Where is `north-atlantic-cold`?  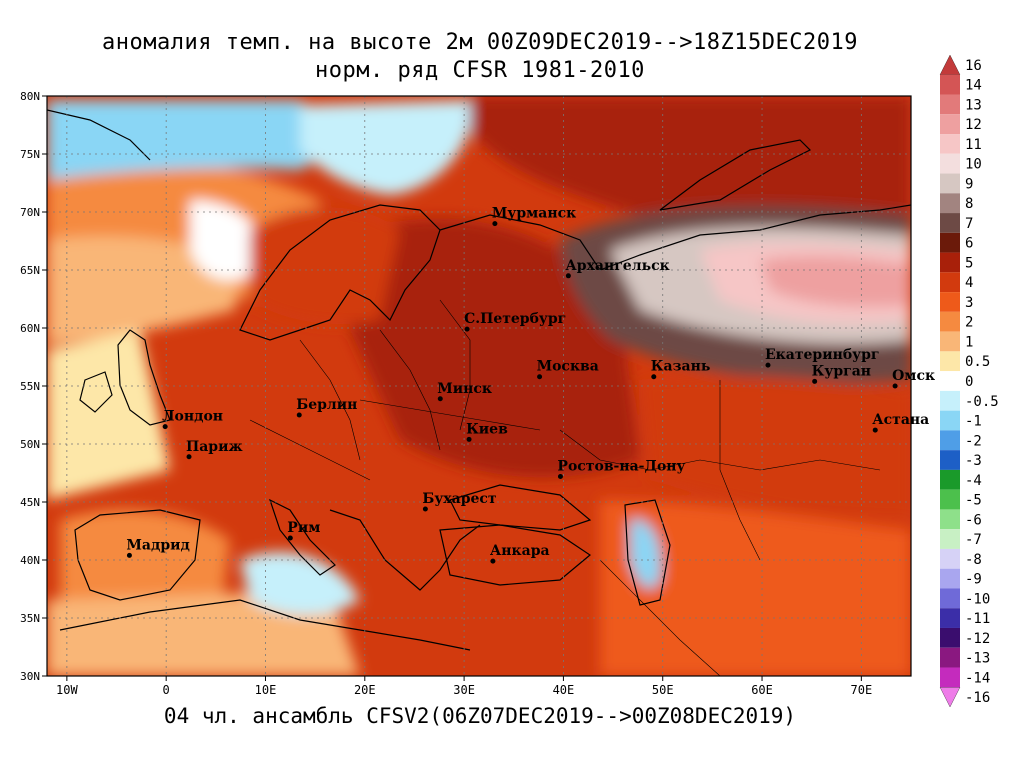 north-atlantic-cold is located at coordinates (187, 140).